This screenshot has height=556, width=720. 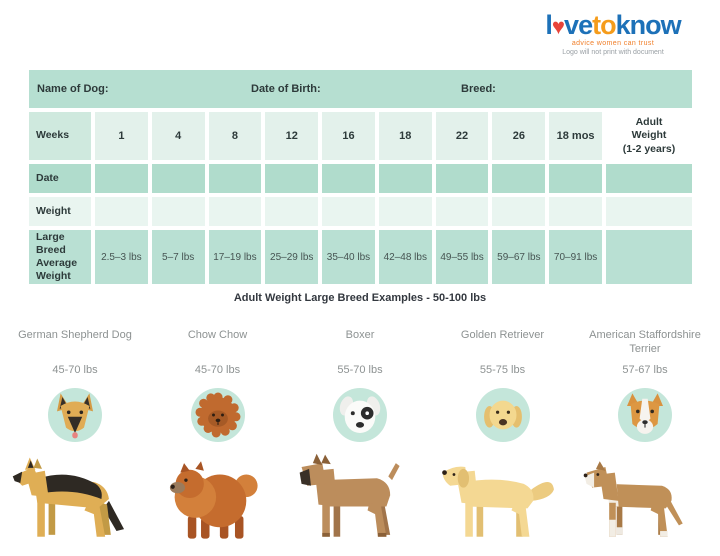 I want to click on avg-value: 49–55 lbs, so click(x=462, y=257).